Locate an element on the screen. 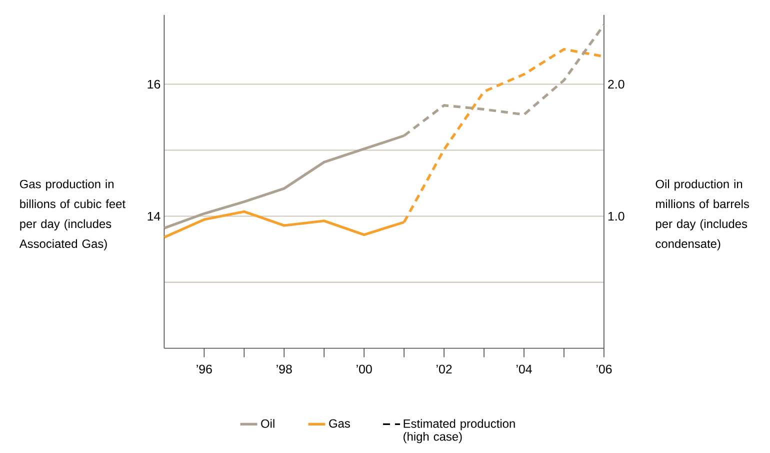 This screenshot has width=770, height=453. y-tick-label: 16 is located at coordinates (154, 84).